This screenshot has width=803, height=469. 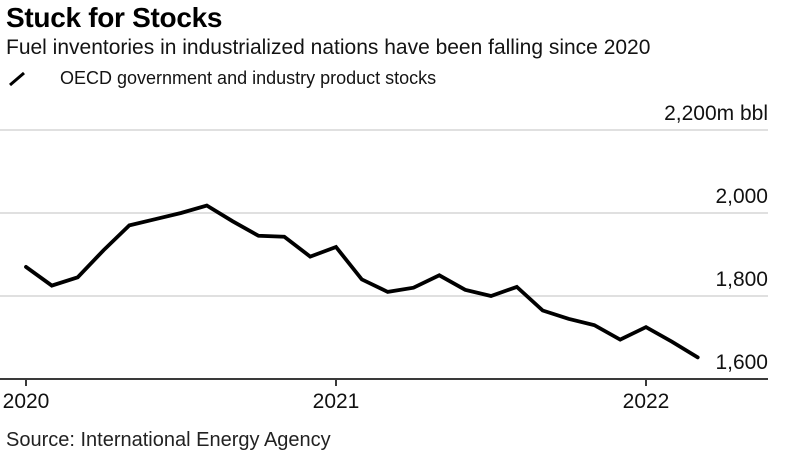 What do you see at coordinates (741, 279) in the screenshot?
I see `y-axis-label: 1,800` at bounding box center [741, 279].